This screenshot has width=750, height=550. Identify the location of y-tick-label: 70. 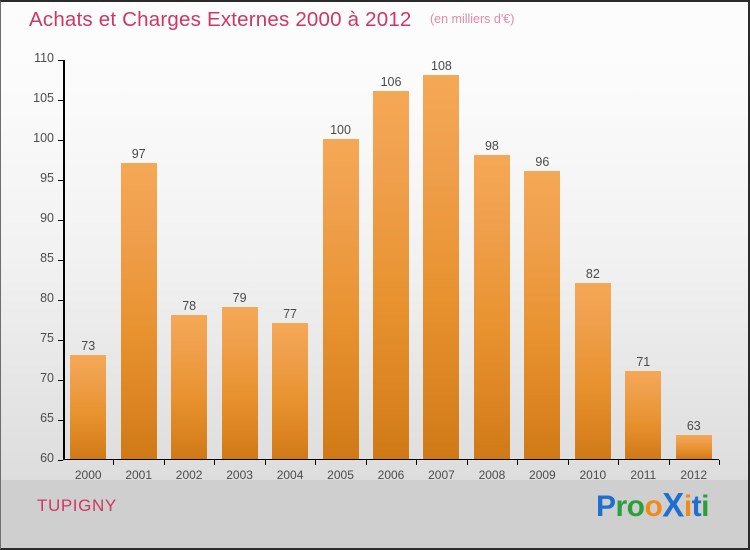
(47, 378).